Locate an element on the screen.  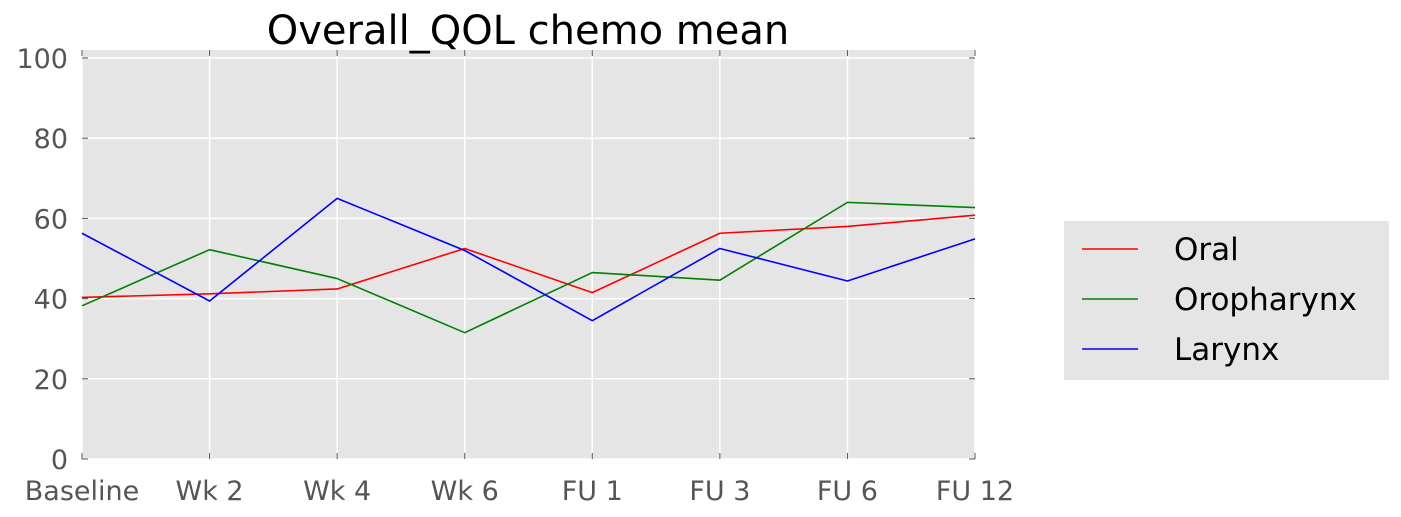
x-tick-label: FU 1 is located at coordinates (592, 491).